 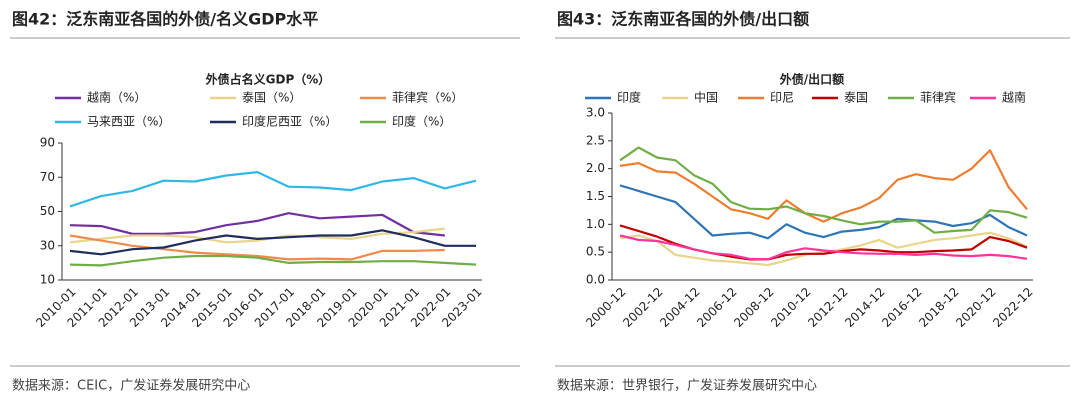 I want to click on source: 数据来源：CEIC，广发证券发展研究中心, so click(x=131, y=386).